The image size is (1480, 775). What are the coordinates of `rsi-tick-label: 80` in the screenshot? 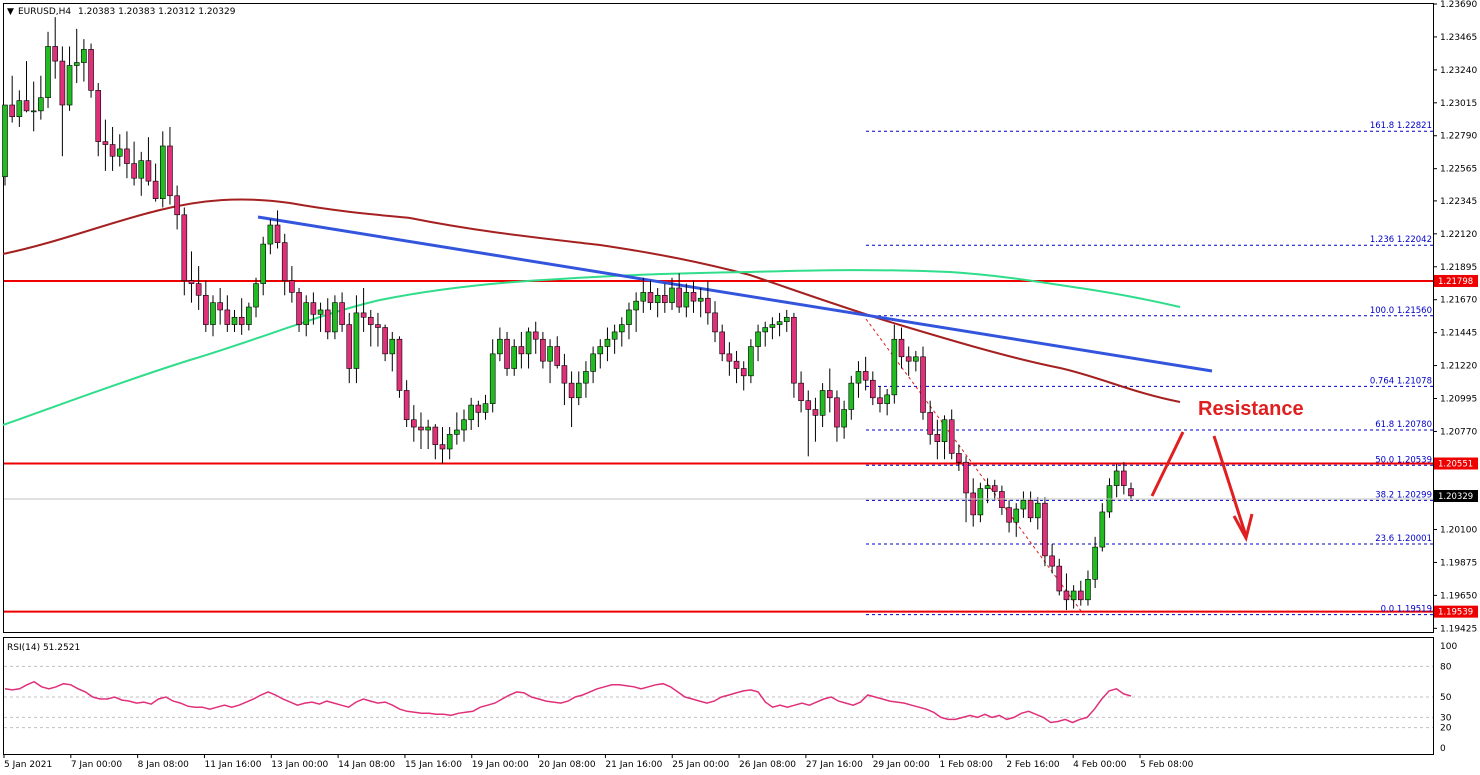 It's located at (1446, 667).